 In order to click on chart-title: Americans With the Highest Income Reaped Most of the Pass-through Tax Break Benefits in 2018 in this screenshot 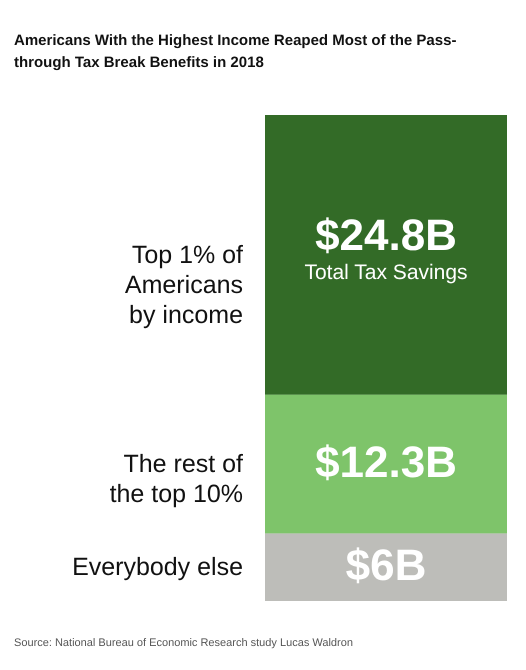, I will do `click(235, 51)`.